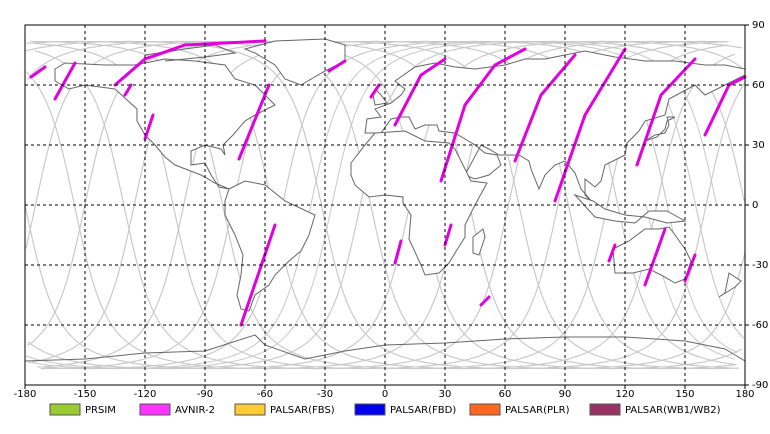 Image resolution: width=770 pixels, height=434 pixels. What do you see at coordinates (145, 394) in the screenshot?
I see `x-tick-label: -120` at bounding box center [145, 394].